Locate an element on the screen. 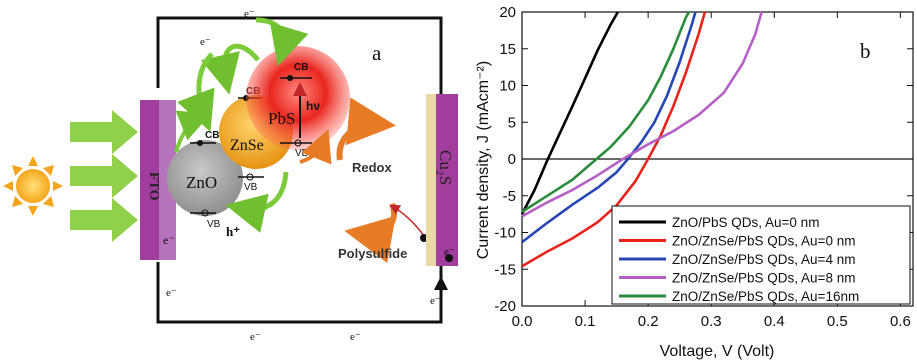 Image resolution: width=917 pixels, height=360 pixels. electron-return-arrow is located at coordinates (407, 220).